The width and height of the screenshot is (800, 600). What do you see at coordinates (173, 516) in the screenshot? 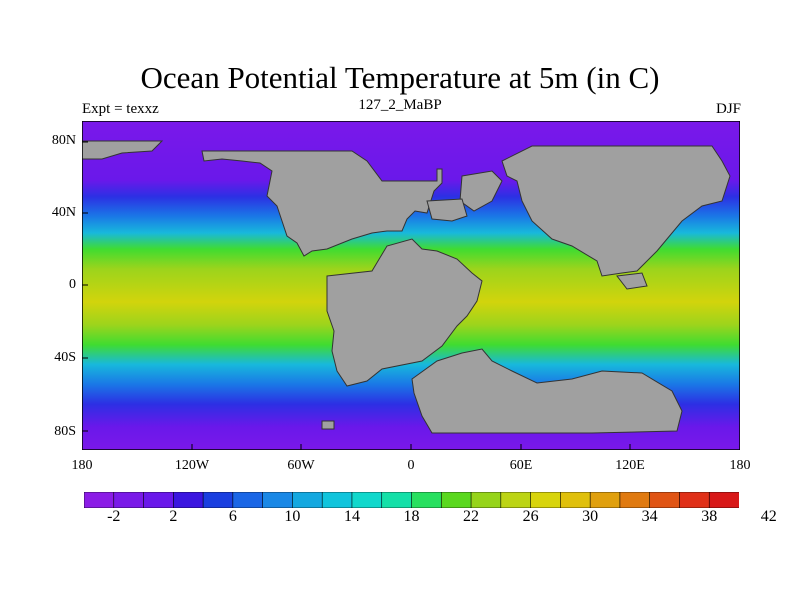
I see `colorbar-label: 2` at bounding box center [173, 516].